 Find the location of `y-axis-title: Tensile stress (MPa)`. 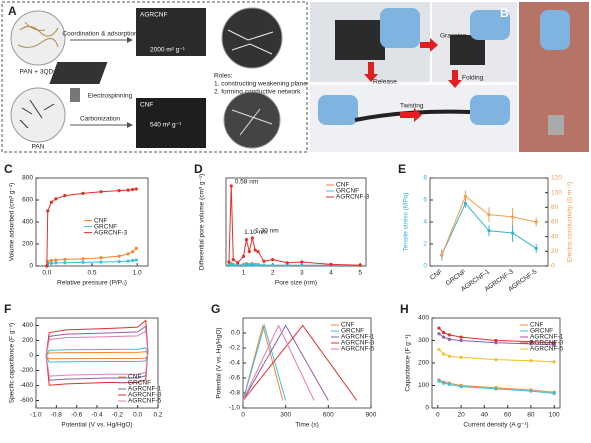

y-axis-title: Tensile stress (MPa) is located at coordinates (406, 222).